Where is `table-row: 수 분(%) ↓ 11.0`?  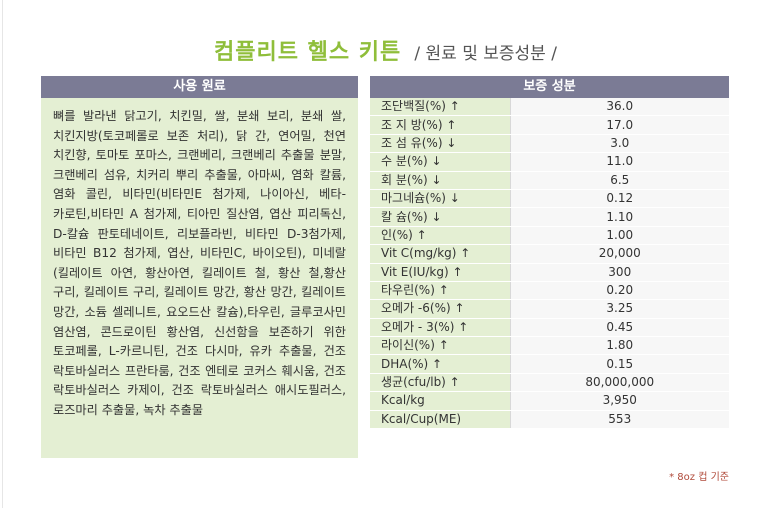 table-row: 수 분(%) ↓ 11.0 is located at coordinates (549, 162).